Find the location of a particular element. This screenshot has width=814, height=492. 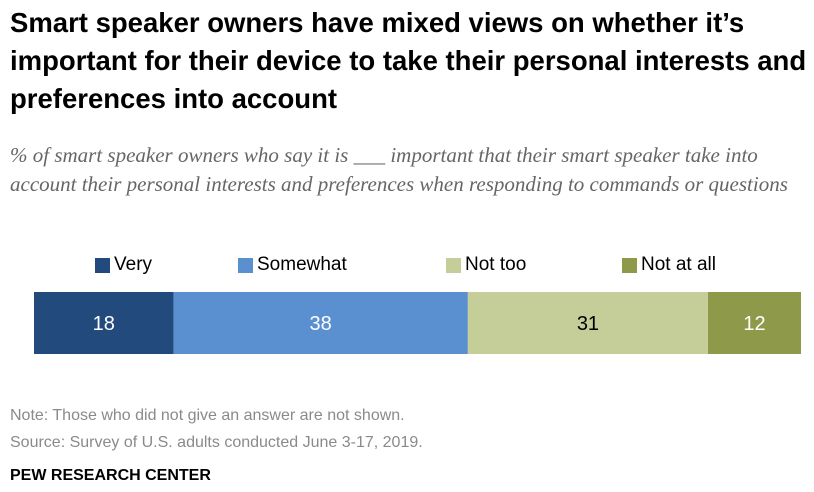

bar-segment-not-at-all is located at coordinates (754, 323).